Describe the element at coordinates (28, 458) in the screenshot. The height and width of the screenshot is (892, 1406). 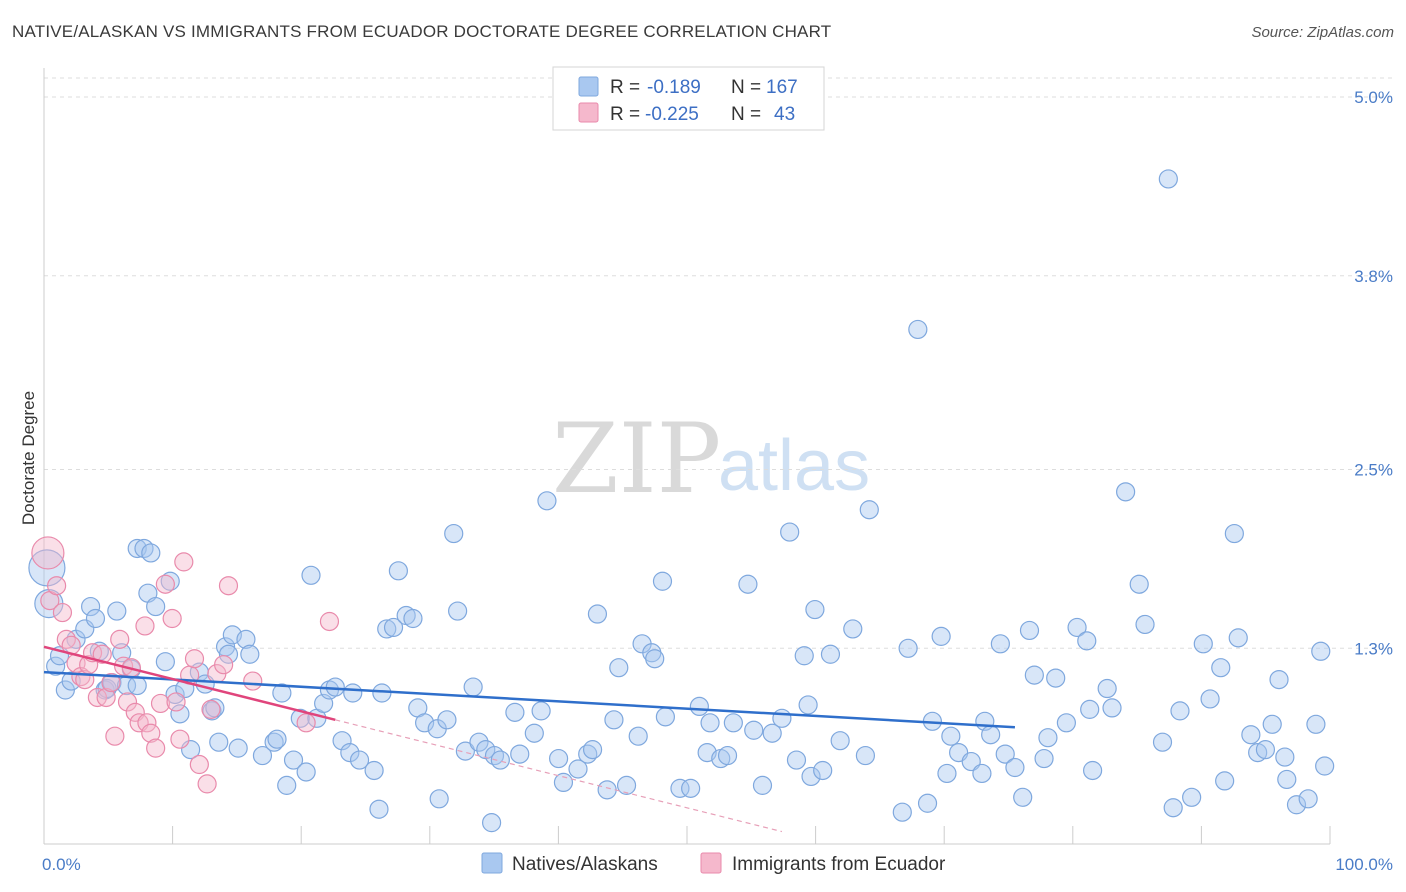
I see `y-axis-label: Doctorate Degree` at that location.